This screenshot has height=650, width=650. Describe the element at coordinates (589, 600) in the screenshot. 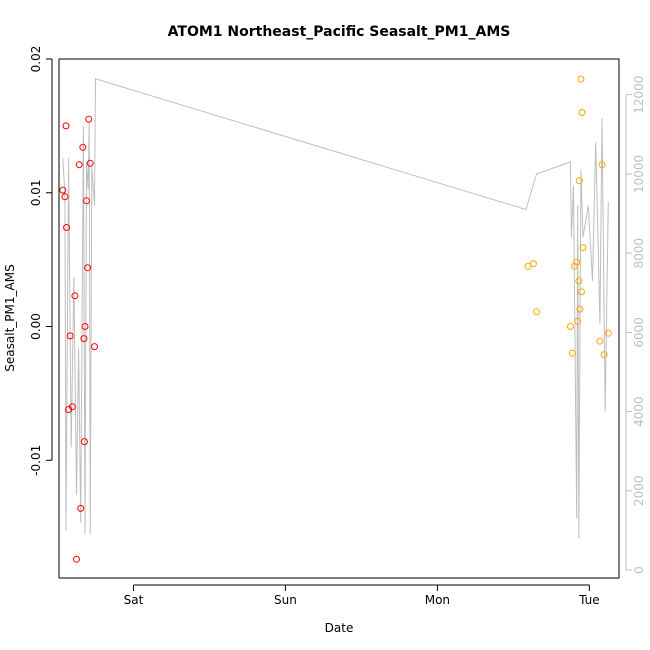

I see `x-tick-label: Tue` at that location.